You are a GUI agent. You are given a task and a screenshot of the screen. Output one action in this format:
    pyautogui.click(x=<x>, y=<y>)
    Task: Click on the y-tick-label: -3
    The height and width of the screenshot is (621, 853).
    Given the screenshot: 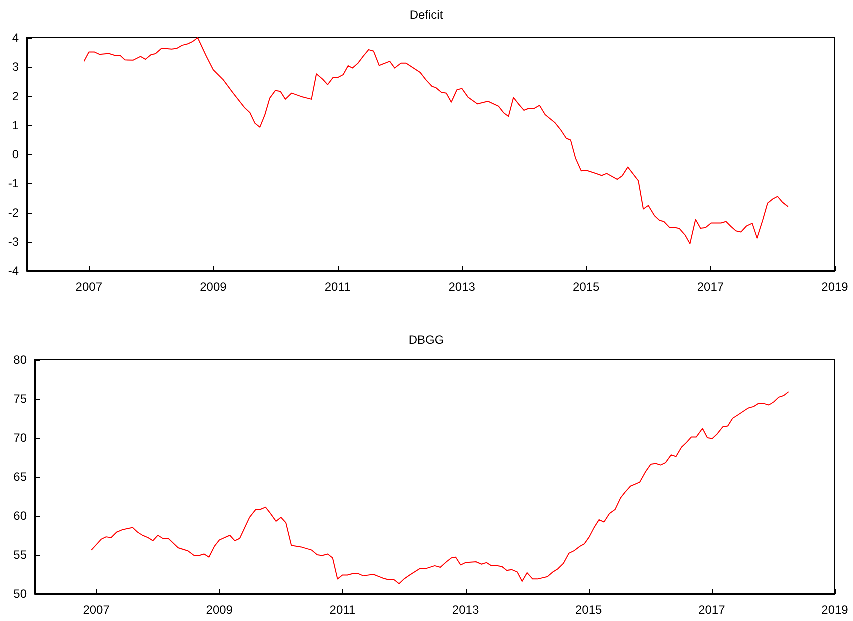 What is the action you would take?
    pyautogui.click(x=14, y=241)
    